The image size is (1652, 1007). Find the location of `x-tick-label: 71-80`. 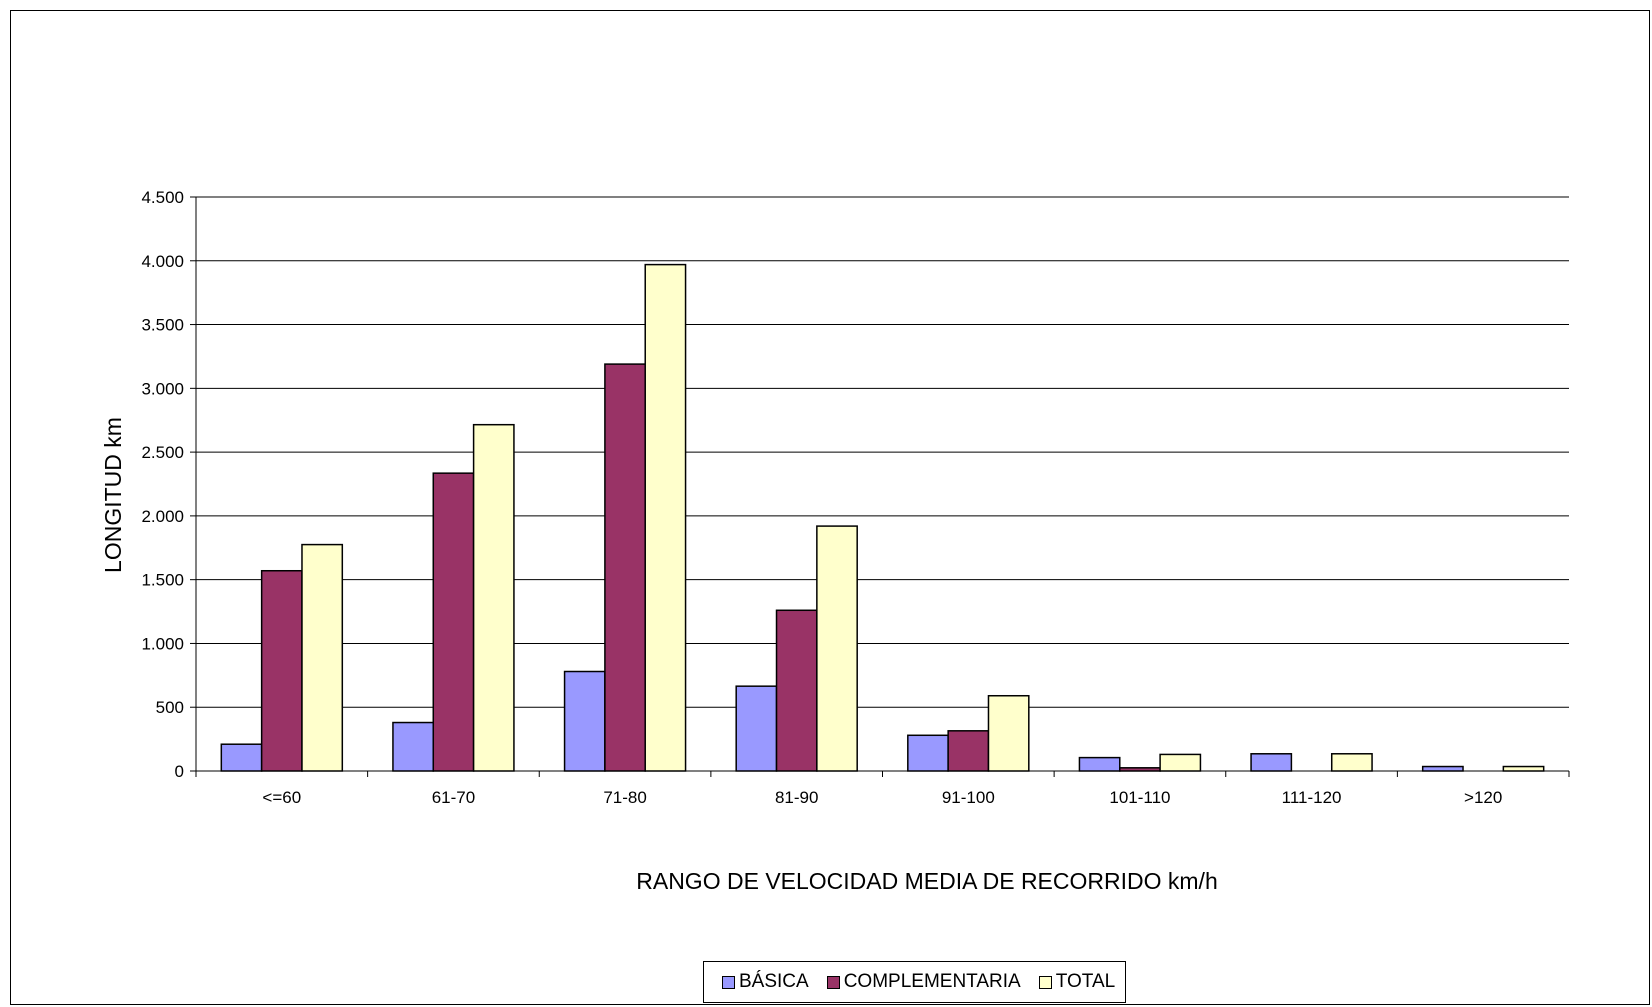

x-tick-label: 71-80 is located at coordinates (624, 797).